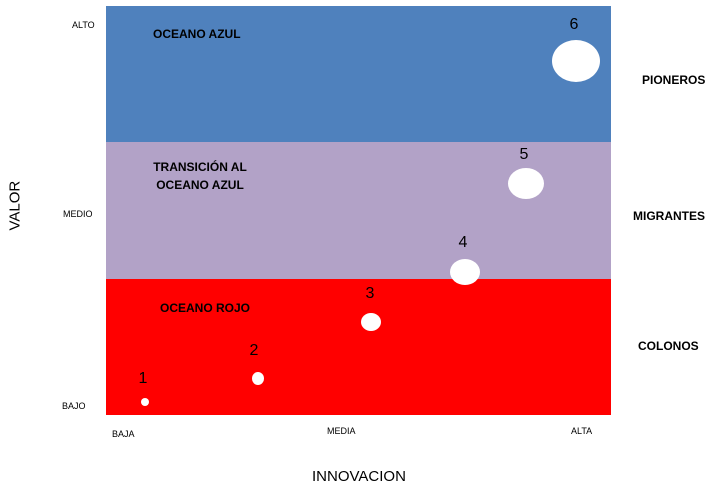  Describe the element at coordinates (205, 308) in the screenshot. I see `oceano-rojo-label: OCEANO ROJO` at that location.